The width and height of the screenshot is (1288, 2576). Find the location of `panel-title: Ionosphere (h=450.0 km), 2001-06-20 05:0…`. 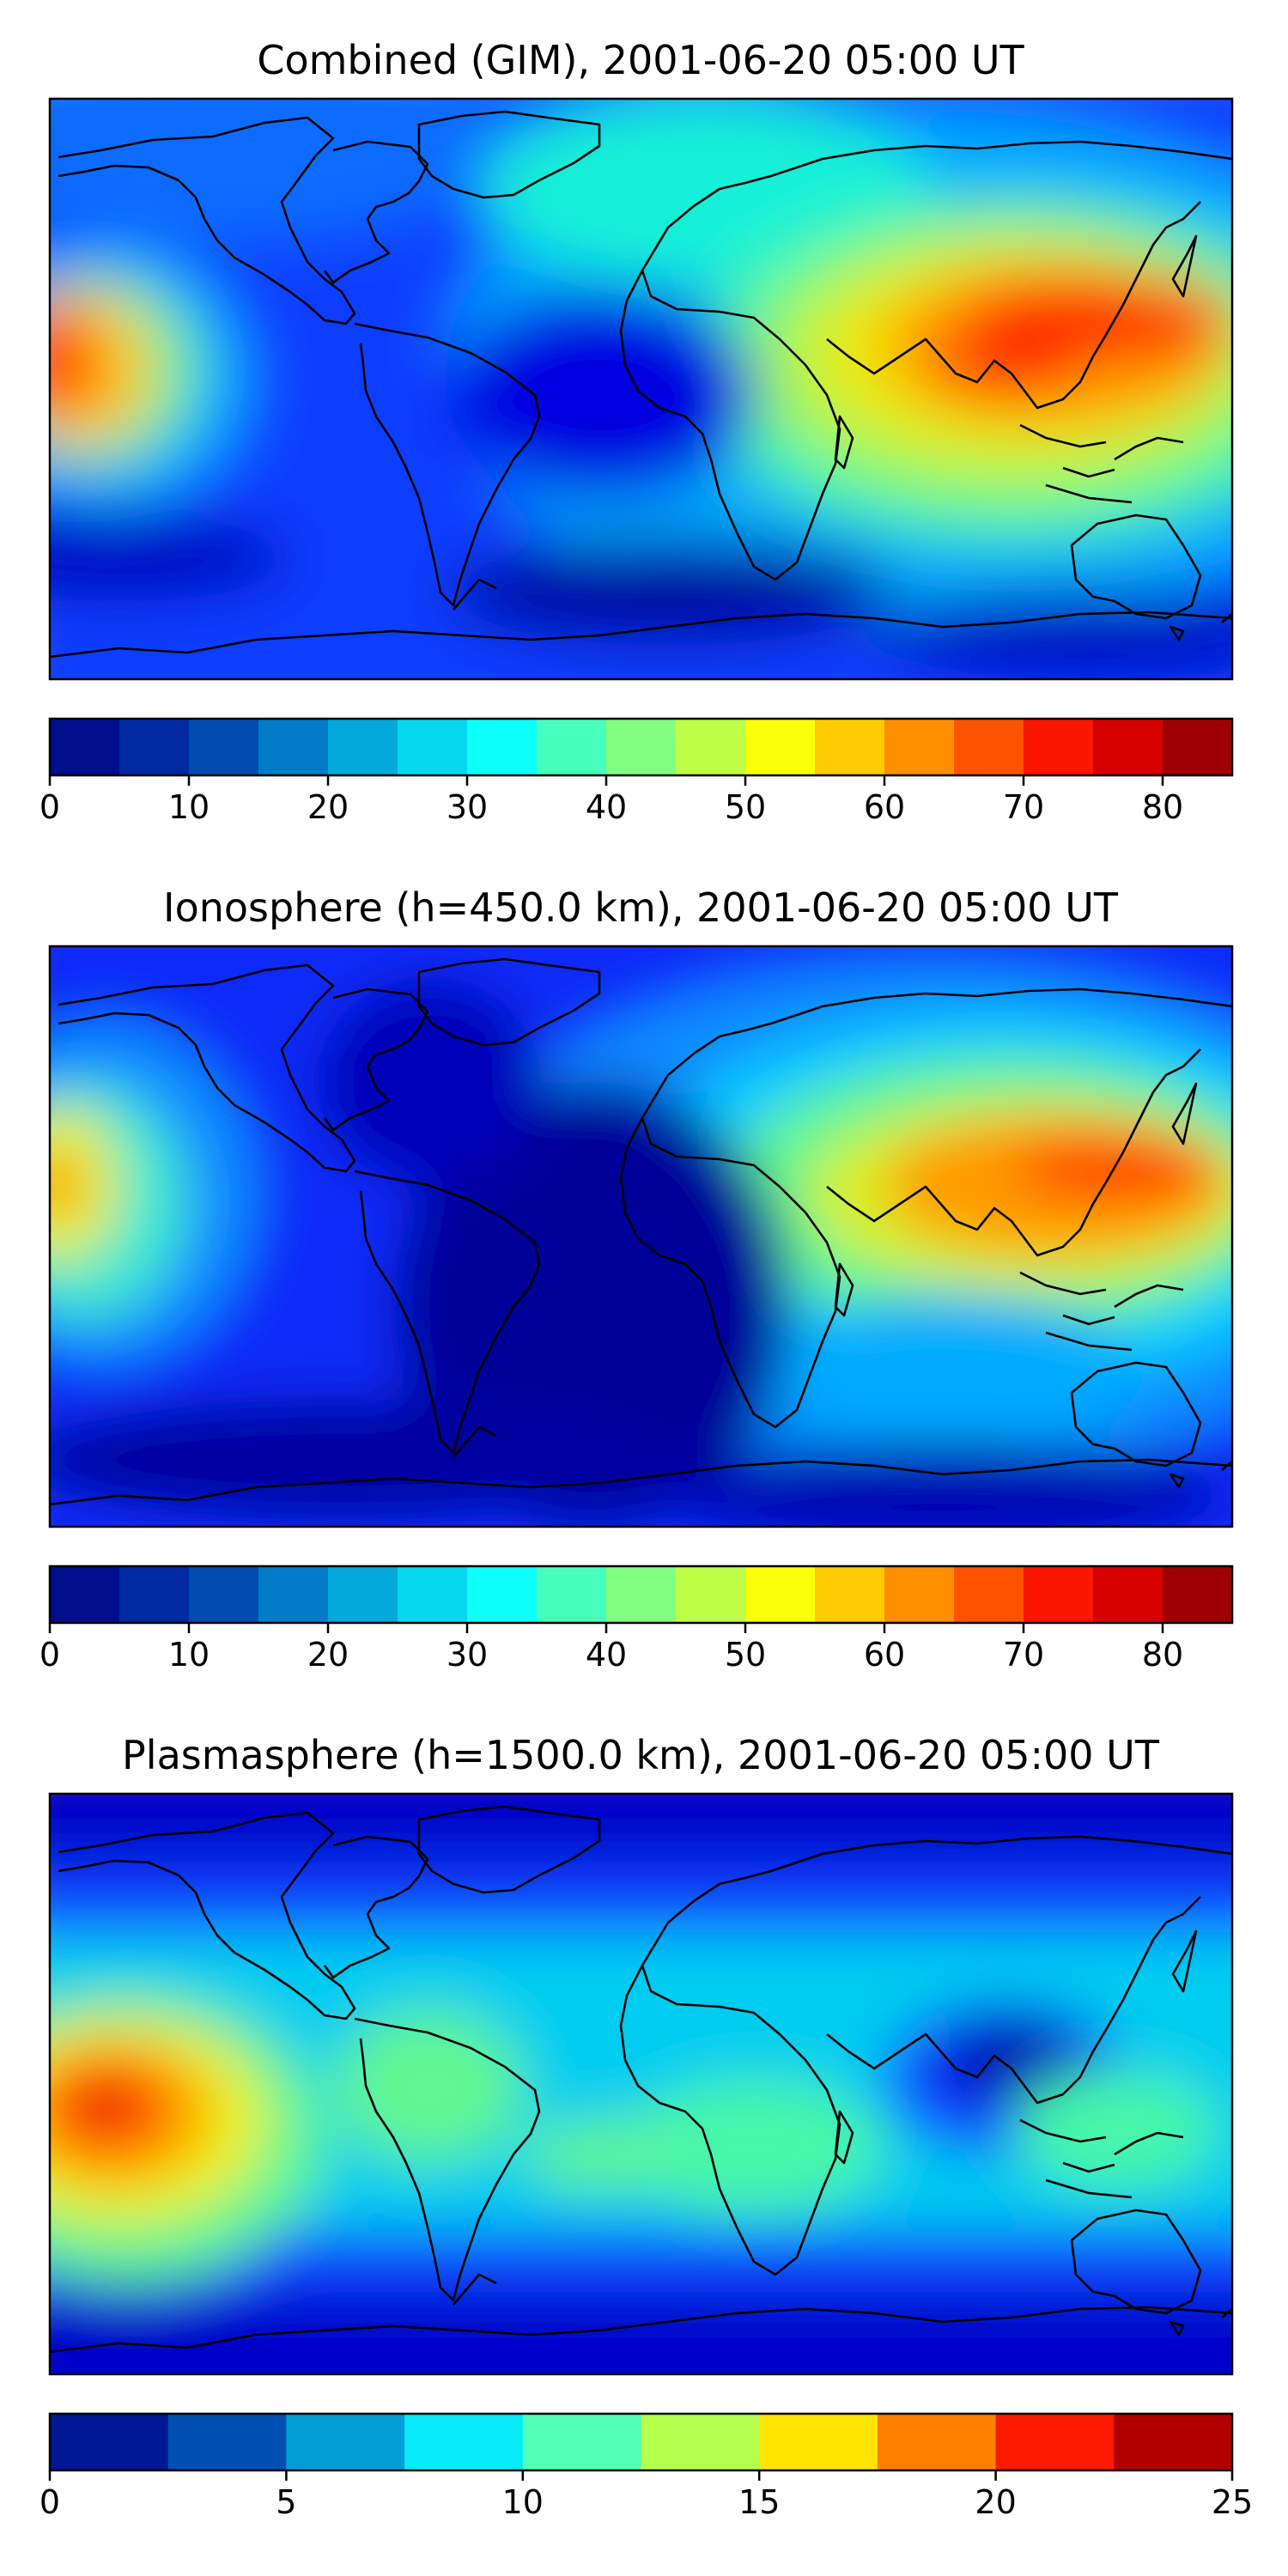

panel-title: Ionosphere (h=450.0 km), 2001-06-20 05:0… is located at coordinates (641, 907).